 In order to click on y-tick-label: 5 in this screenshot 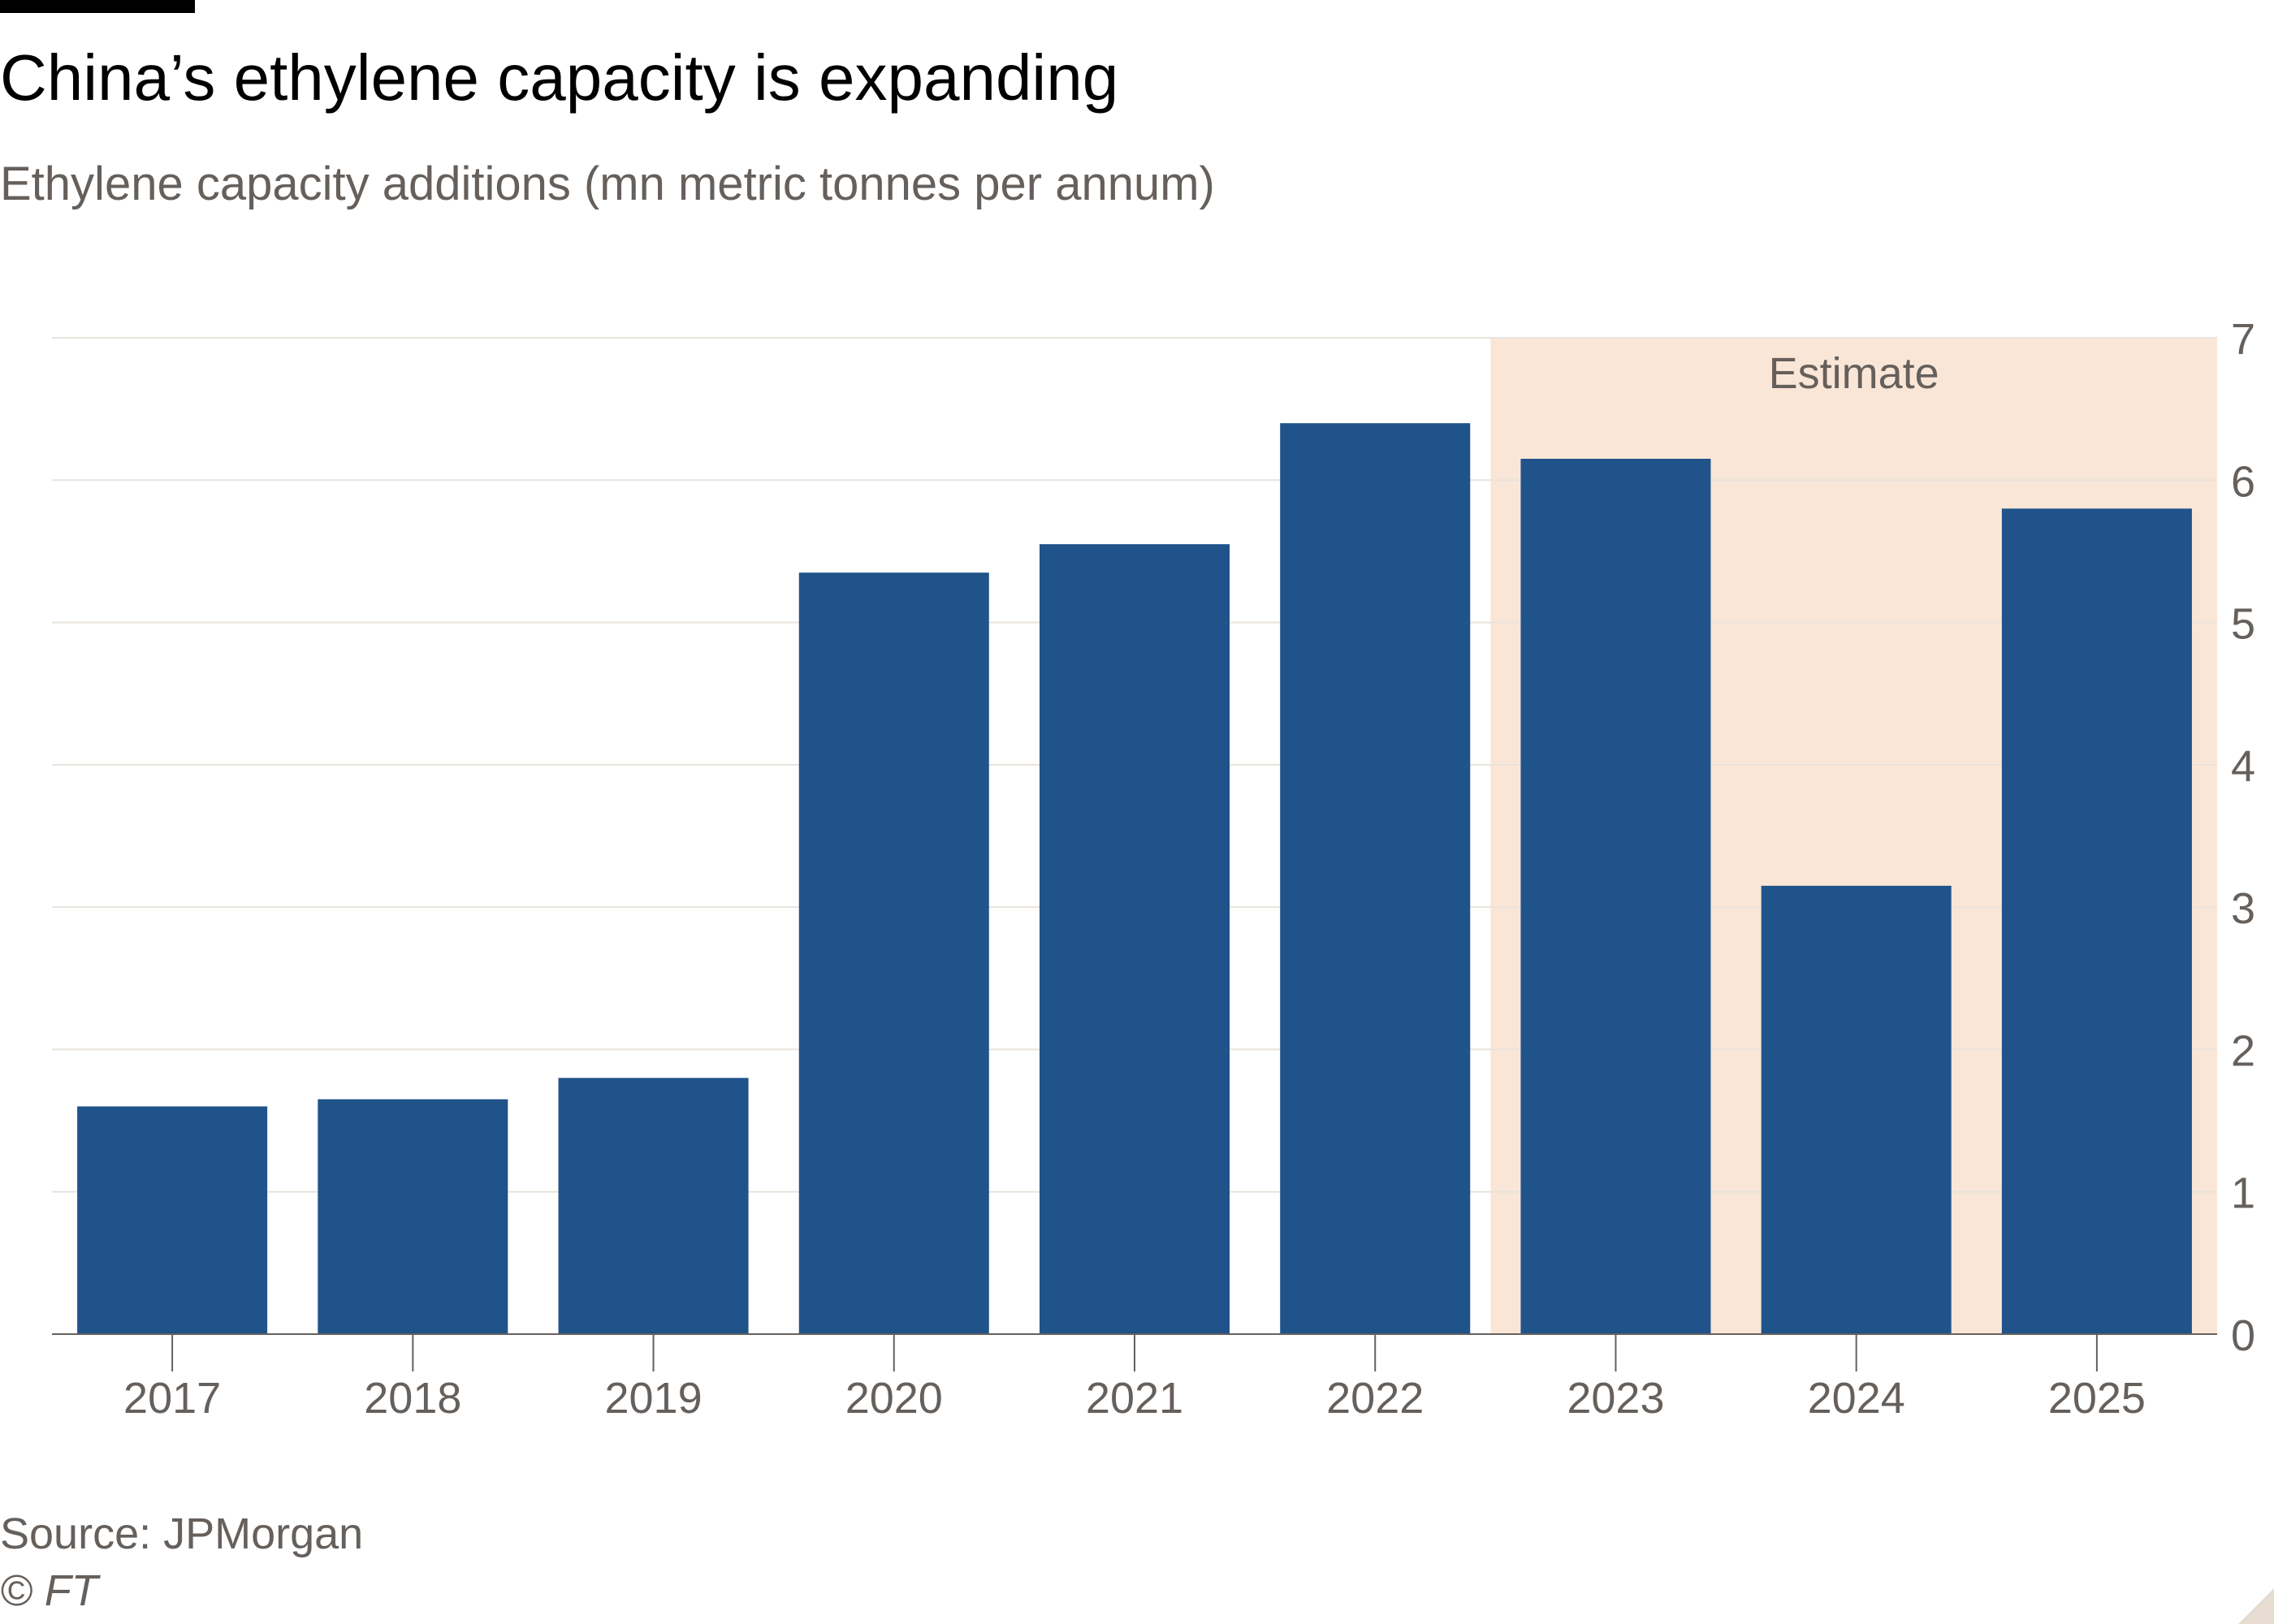, I will do `click(2243, 624)`.